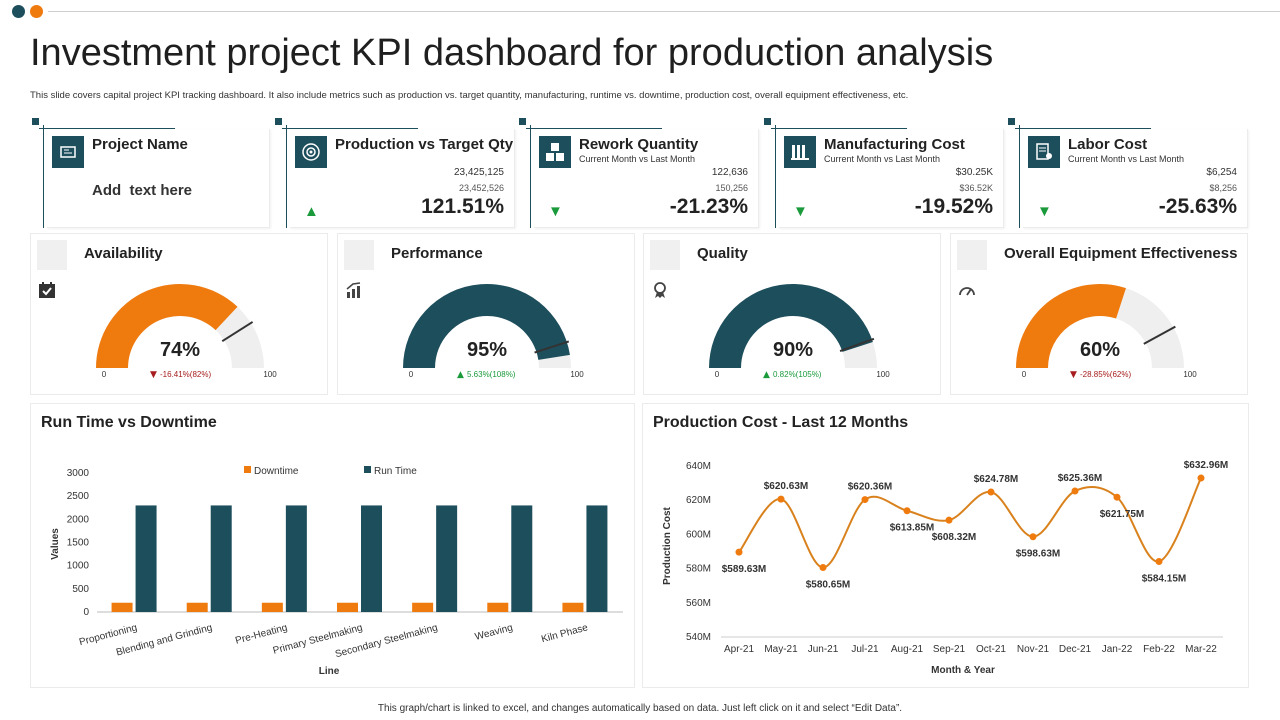 This screenshot has width=1280, height=720. Describe the element at coordinates (1197, 206) in the screenshot. I see `kpi-percent: -25.63%` at that location.